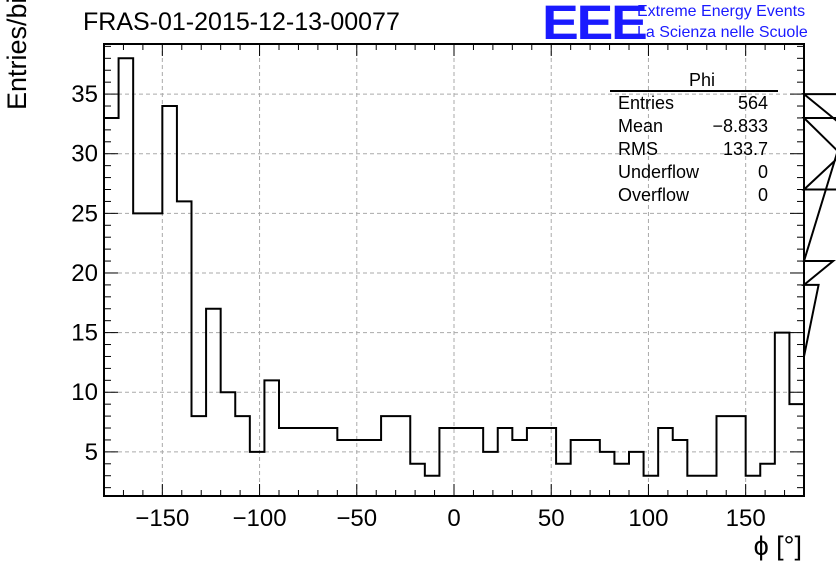 Image resolution: width=836 pixels, height=572 pixels. I want to click on y-axis-label: Entries/bin, so click(17, 55).